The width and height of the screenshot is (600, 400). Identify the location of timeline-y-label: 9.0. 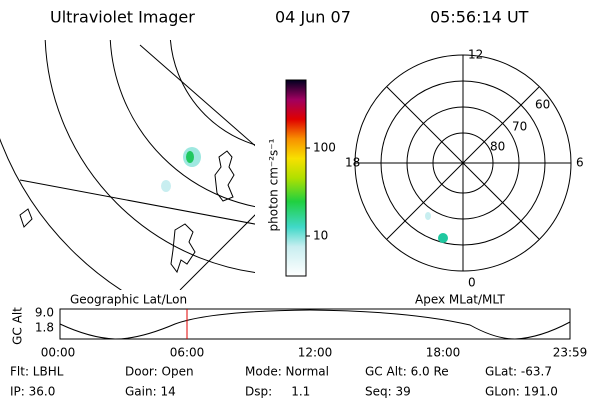
(44, 313).